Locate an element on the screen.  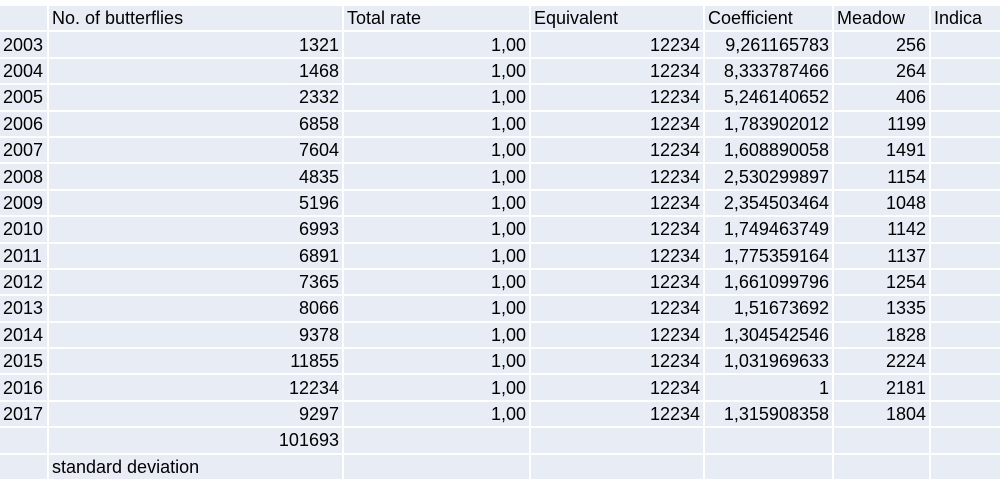
header-cell-equivalent: Equivalent is located at coordinates (617, 18).